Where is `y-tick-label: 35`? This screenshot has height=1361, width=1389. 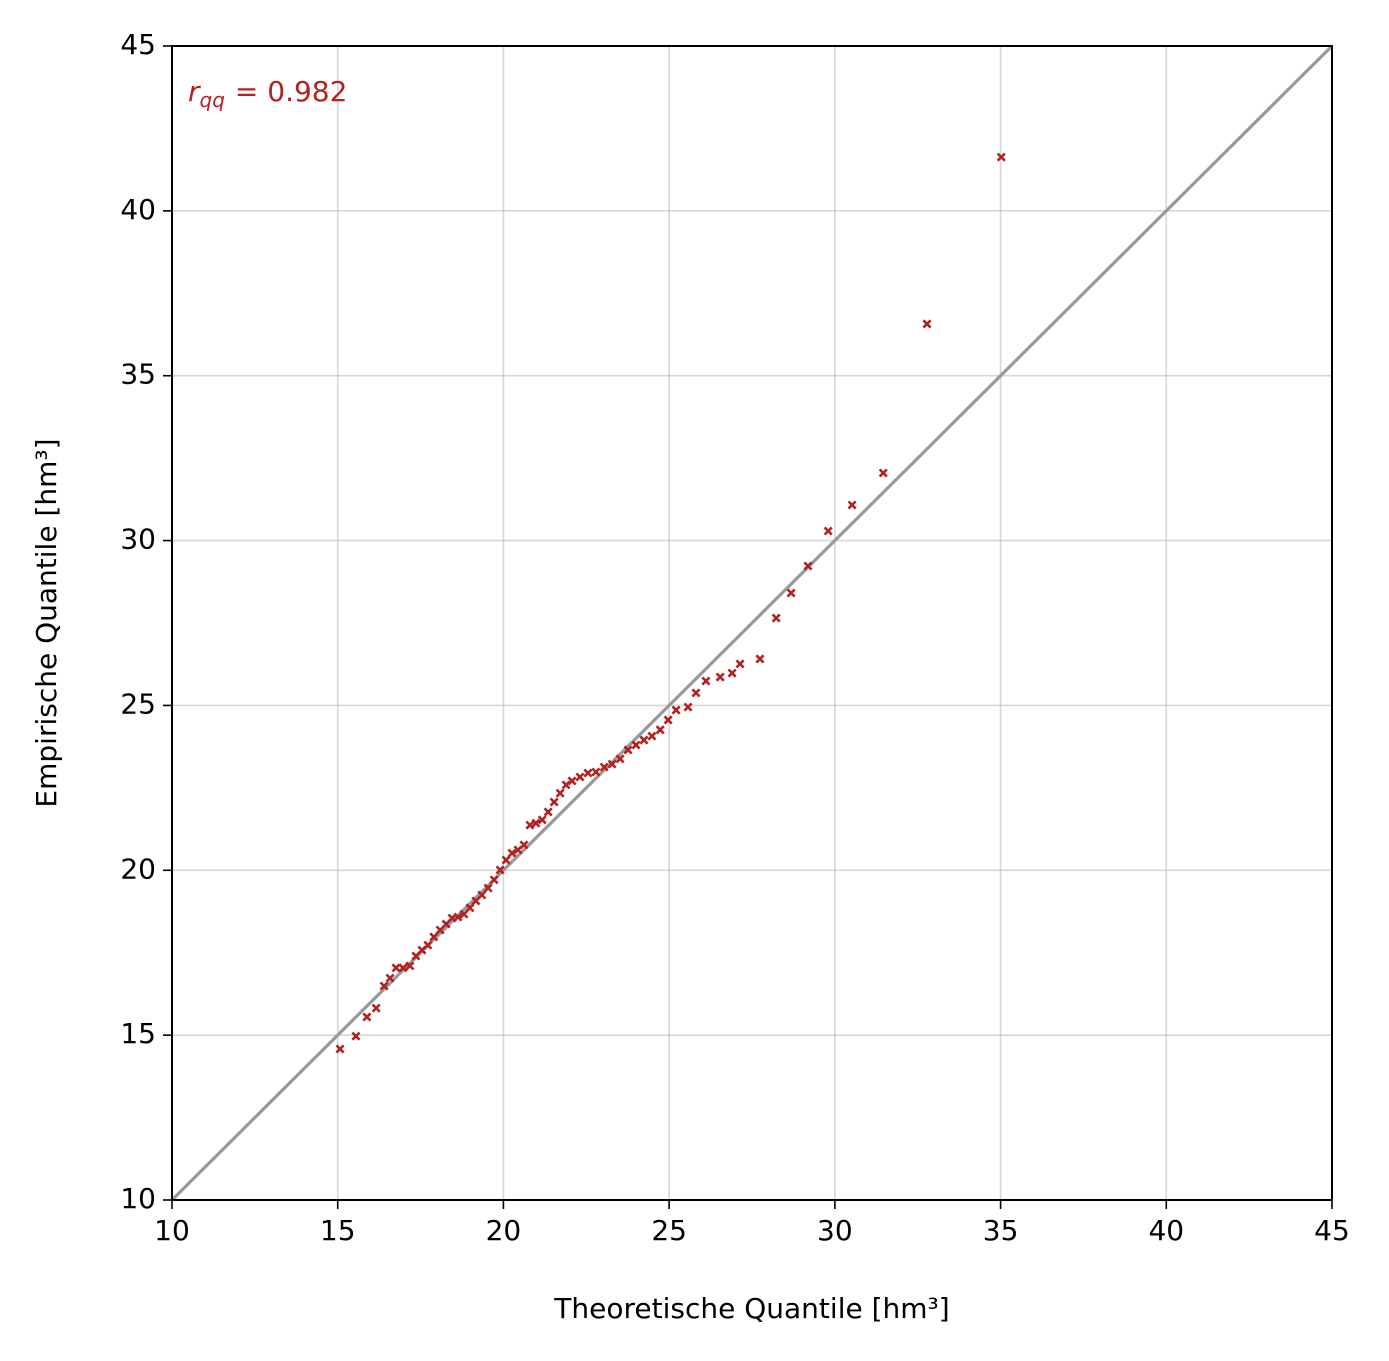
y-tick-label: 35 is located at coordinates (138, 374).